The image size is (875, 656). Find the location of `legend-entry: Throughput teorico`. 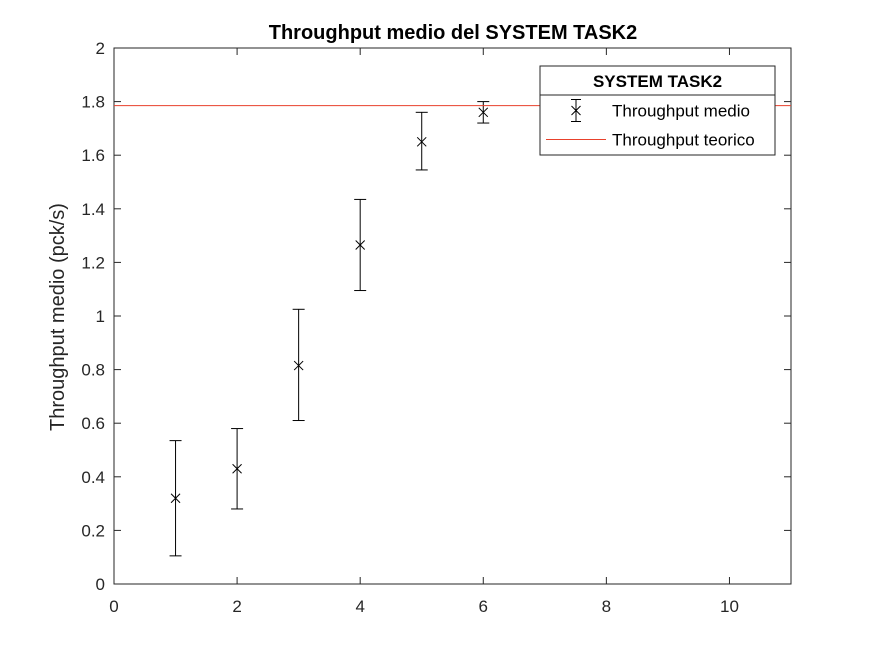

legend-entry: Throughput teorico is located at coordinates (650, 140).